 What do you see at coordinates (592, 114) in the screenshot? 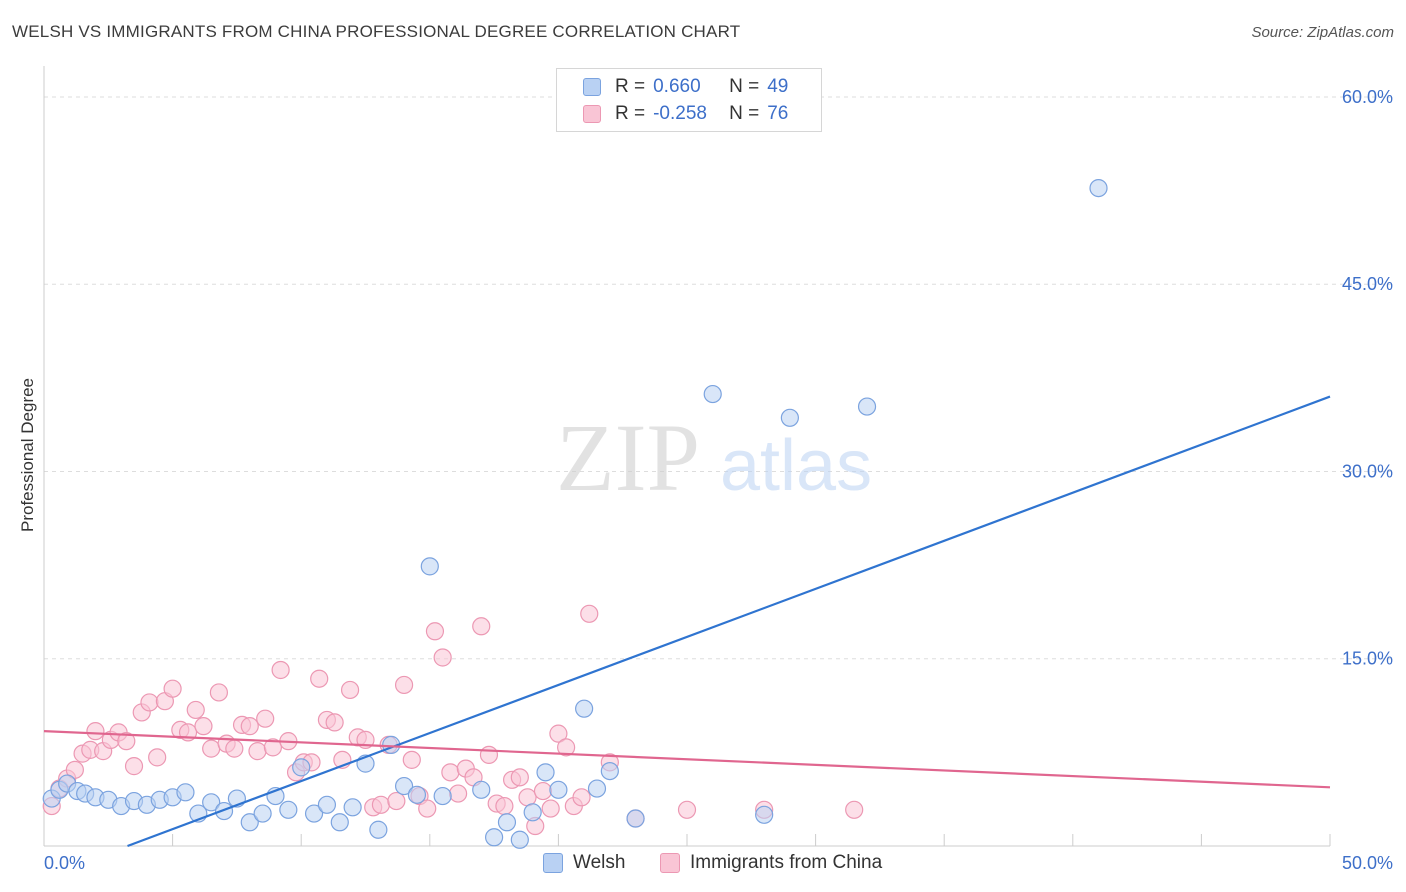
I see `legend-swatch-china` at bounding box center [592, 114].